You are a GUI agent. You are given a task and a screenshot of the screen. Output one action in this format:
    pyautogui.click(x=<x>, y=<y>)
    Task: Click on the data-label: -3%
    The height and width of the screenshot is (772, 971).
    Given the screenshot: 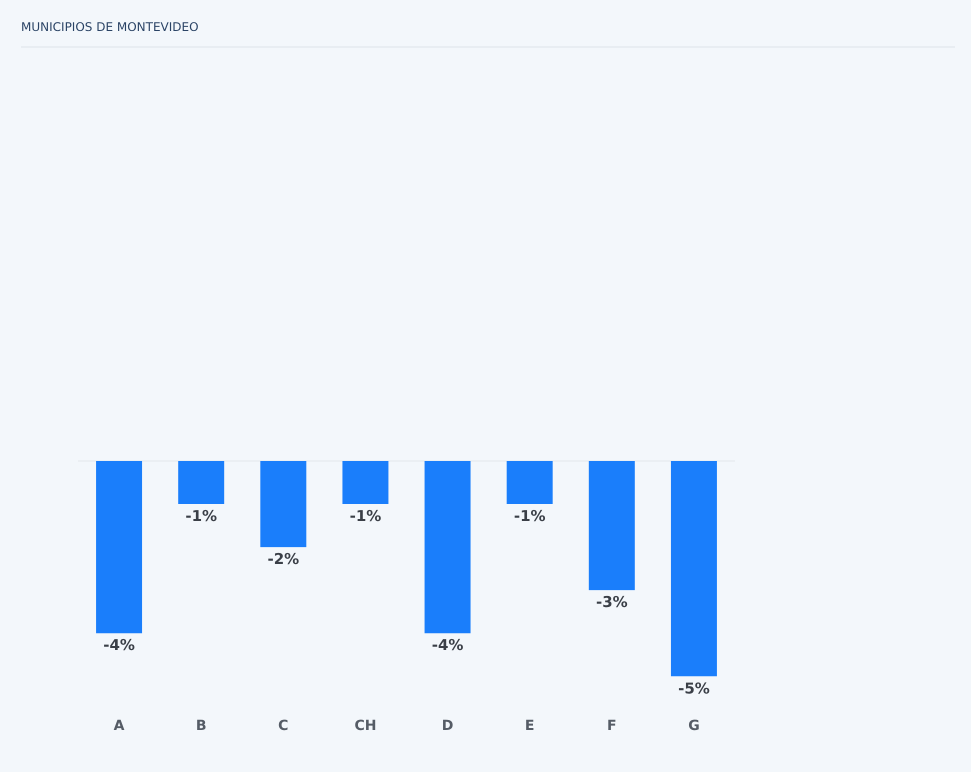 What is the action you would take?
    pyautogui.click(x=612, y=602)
    